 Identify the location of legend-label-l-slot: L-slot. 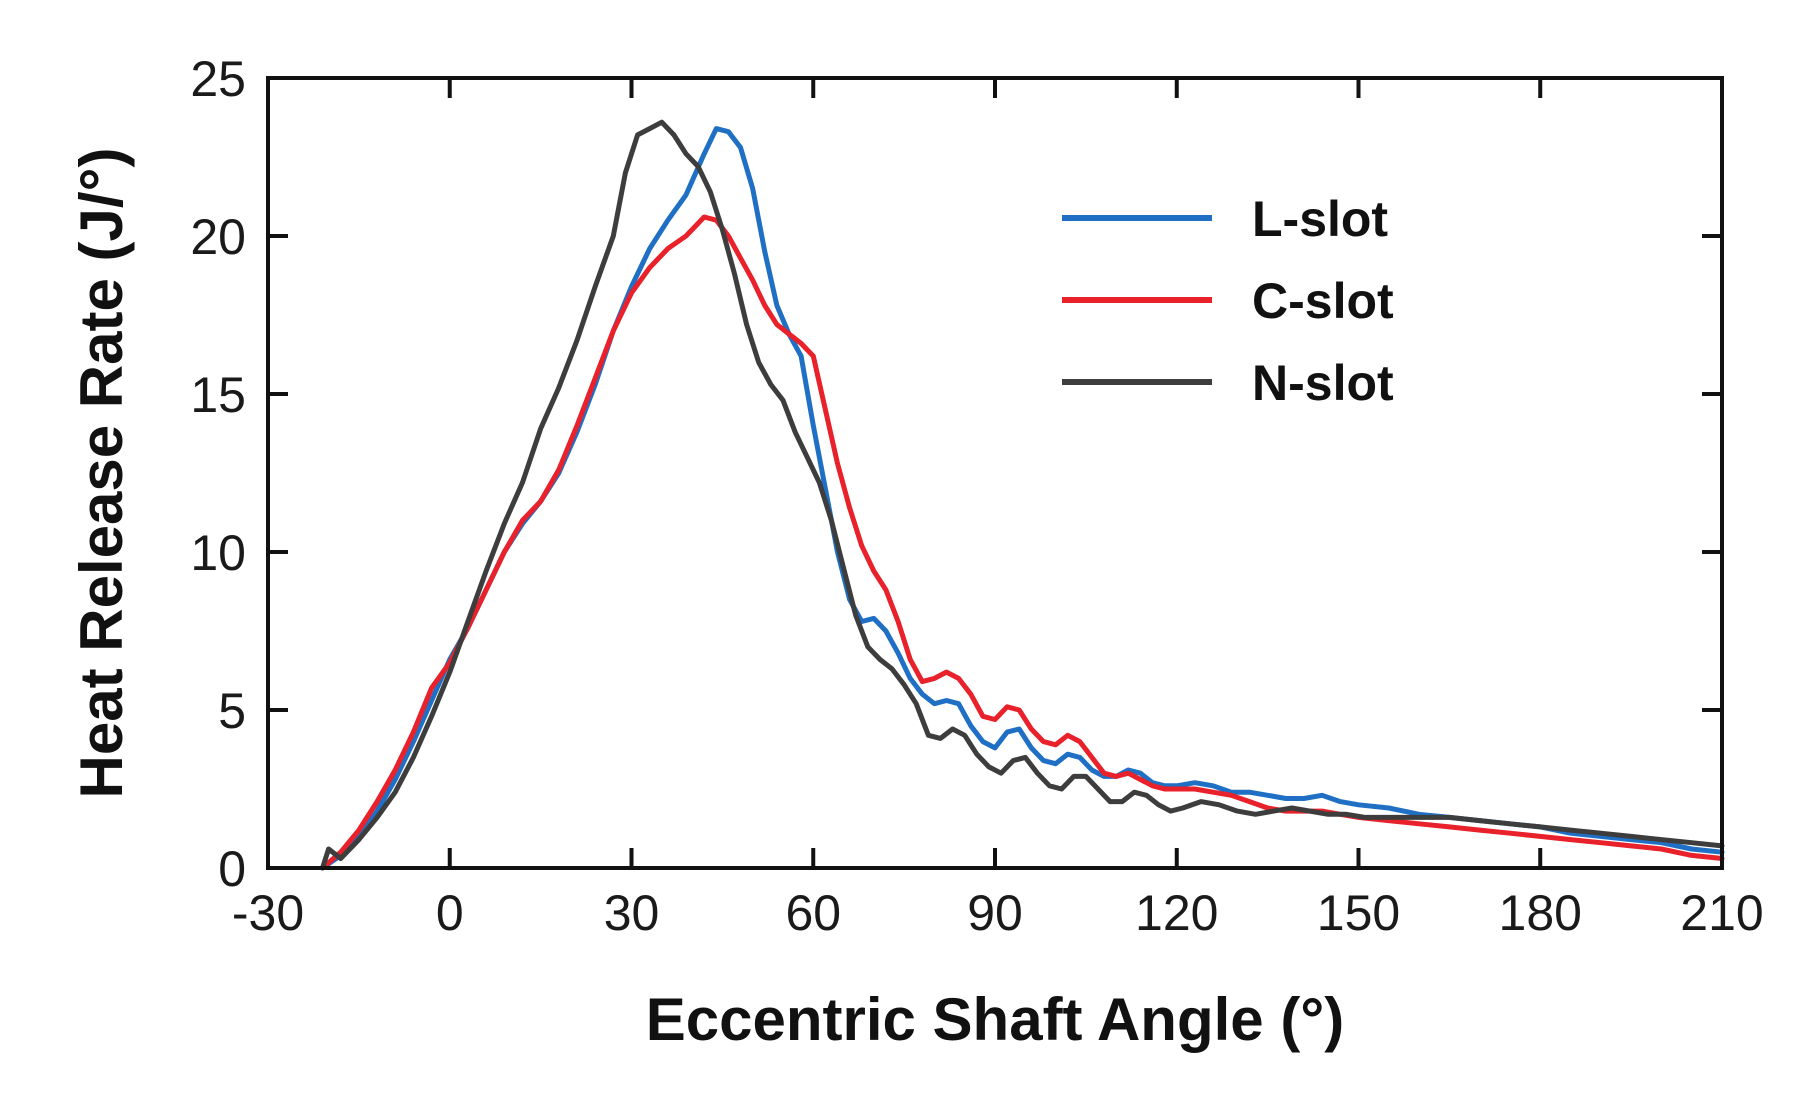
(1320, 219).